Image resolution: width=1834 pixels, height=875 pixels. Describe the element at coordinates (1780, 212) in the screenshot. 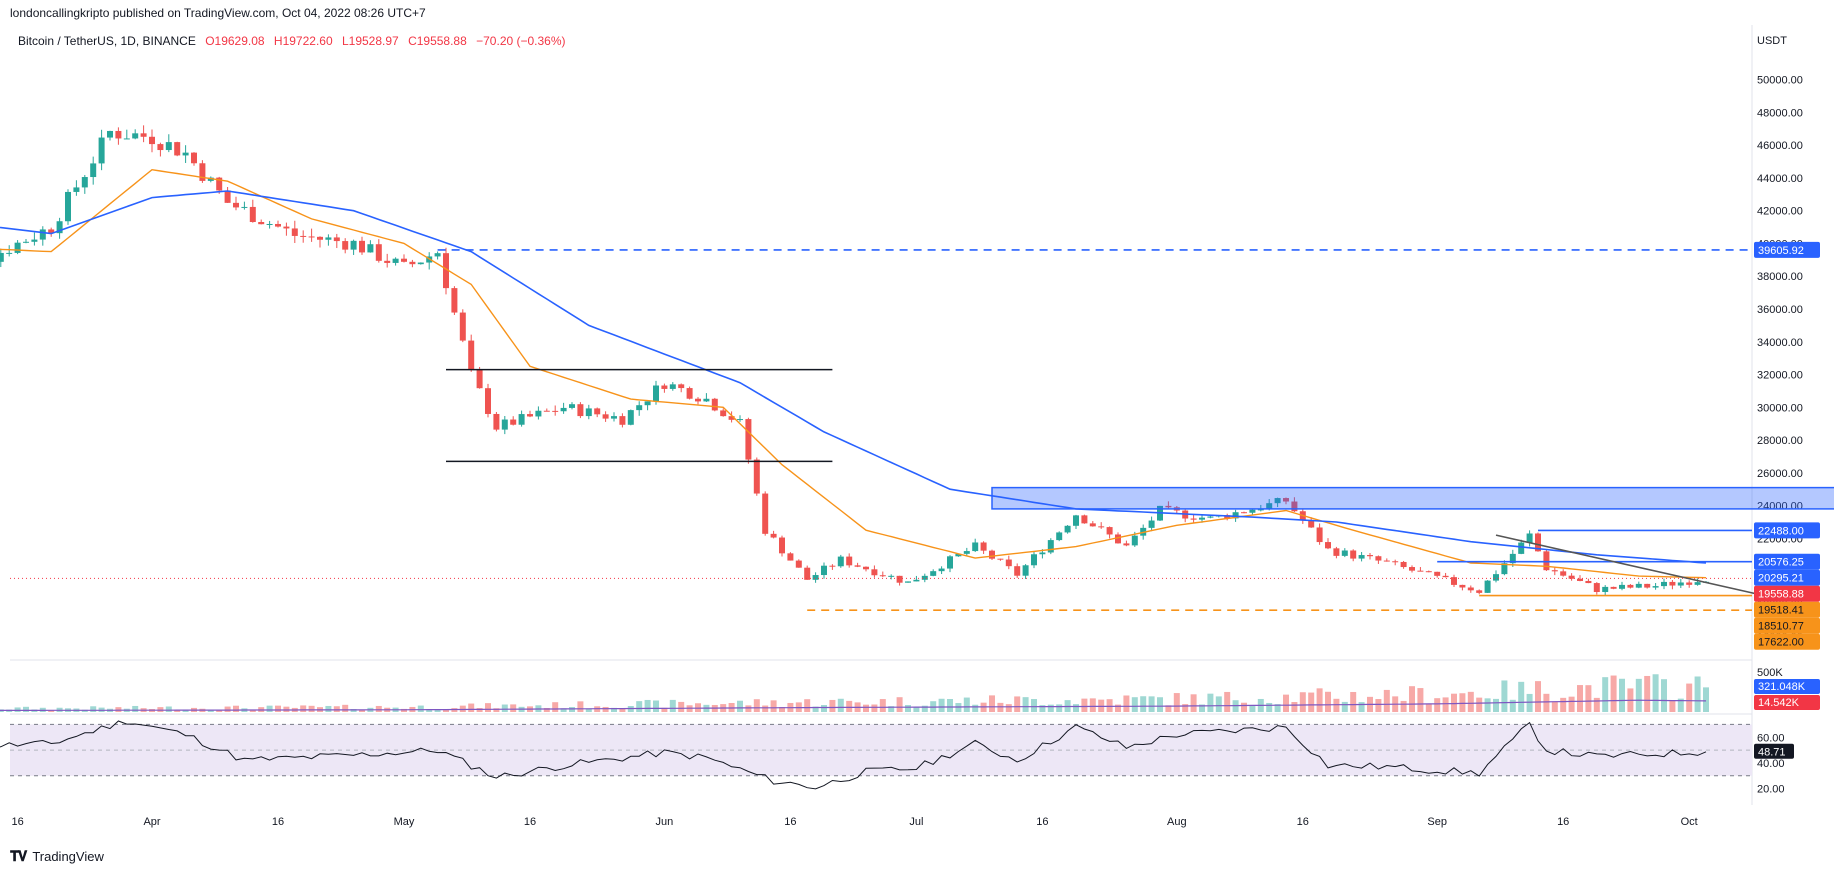

I see `price-tick-label: 42000.00` at that location.